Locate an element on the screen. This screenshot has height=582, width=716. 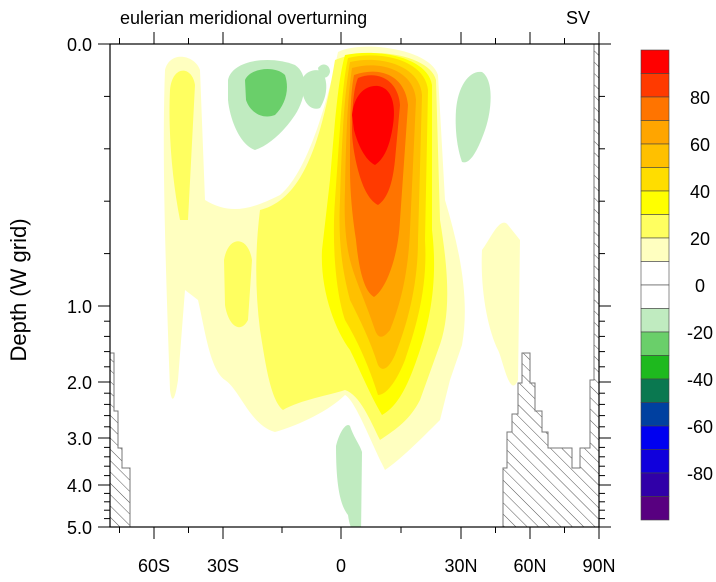
contour-neg10-c is located at coordinates (324, 71).